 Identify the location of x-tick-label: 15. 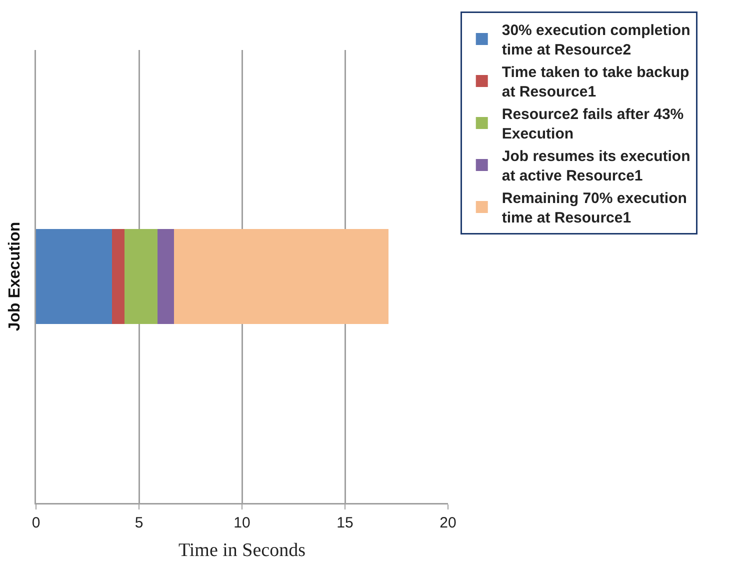
(345, 523).